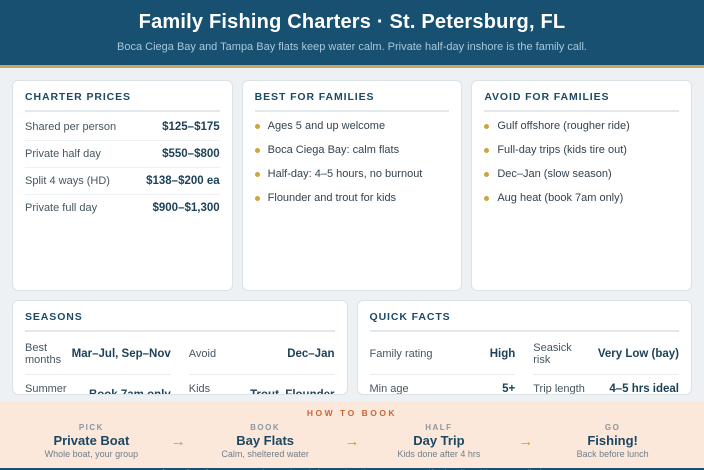 This screenshot has width=704, height=470. I want to click on stat-value: Mar–Jul, Sep–Nov, so click(121, 354).